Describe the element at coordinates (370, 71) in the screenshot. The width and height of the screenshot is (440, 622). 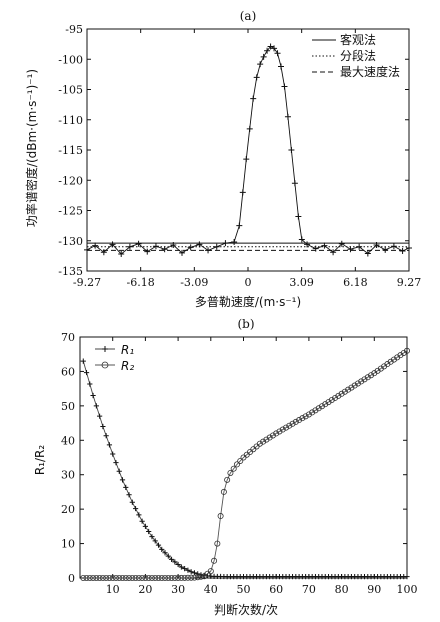
I see `chart-a-legend-label: 最大速度法` at that location.